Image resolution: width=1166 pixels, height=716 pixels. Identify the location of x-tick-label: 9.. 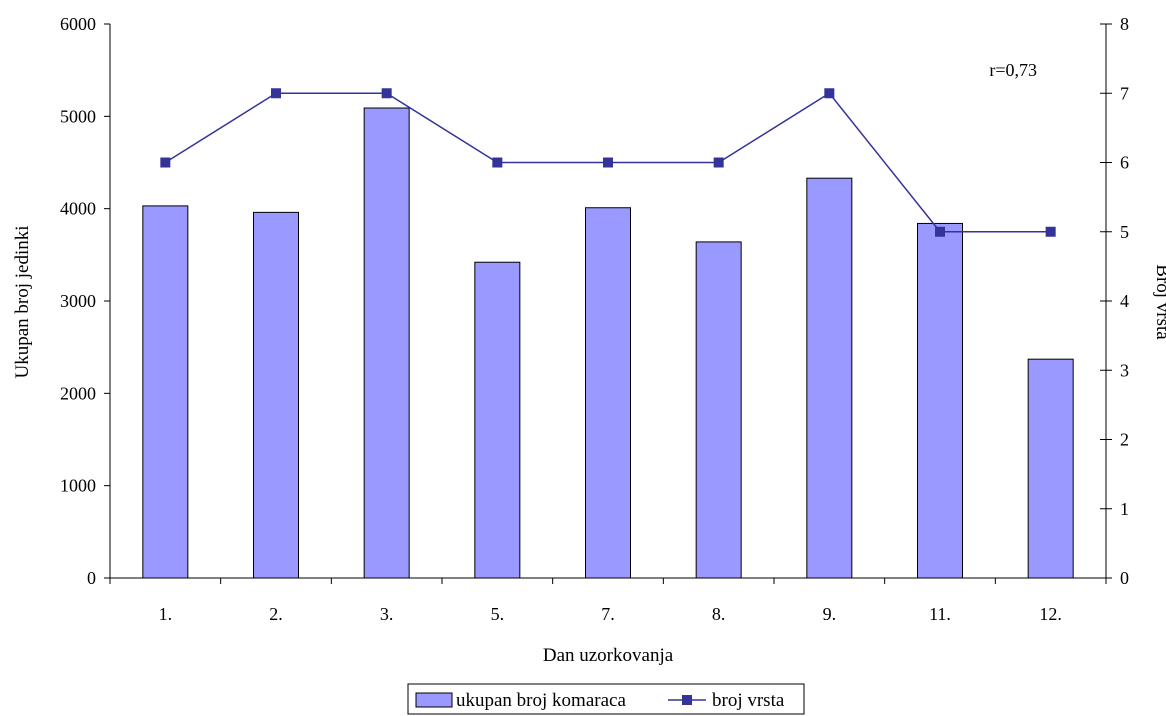
(830, 614).